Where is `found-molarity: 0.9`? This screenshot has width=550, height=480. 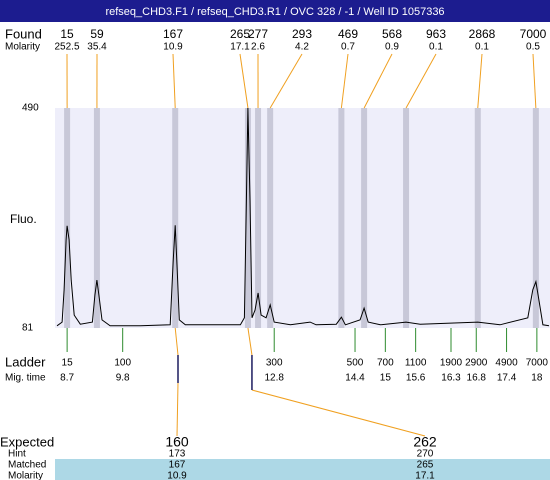 found-molarity: 0.9 is located at coordinates (392, 47).